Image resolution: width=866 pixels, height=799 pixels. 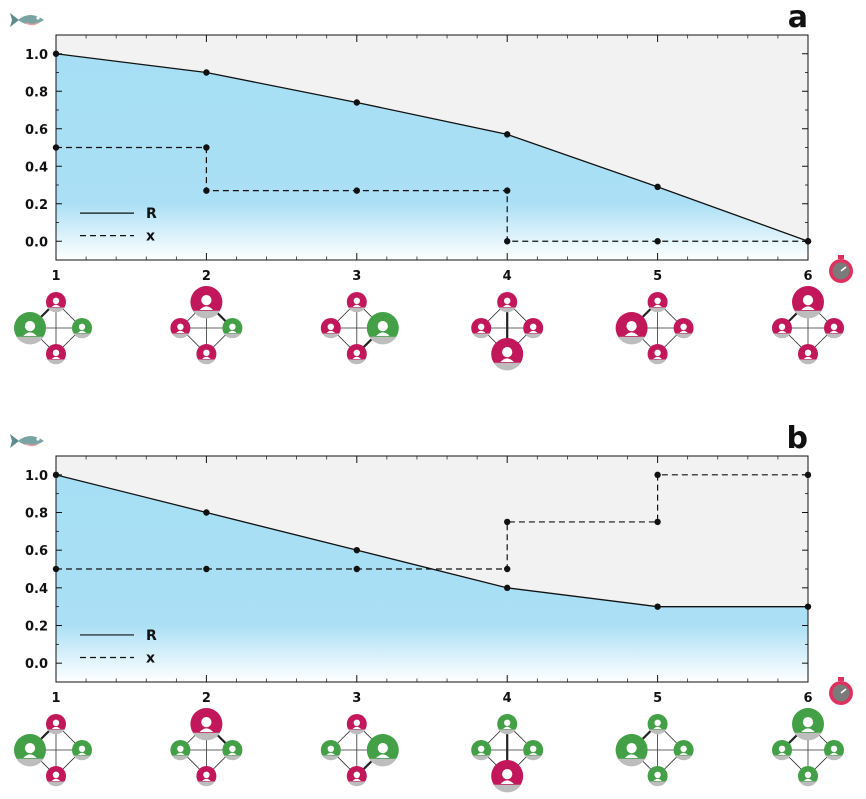 What do you see at coordinates (356, 698) in the screenshot?
I see `x-tick-label: 3` at bounding box center [356, 698].